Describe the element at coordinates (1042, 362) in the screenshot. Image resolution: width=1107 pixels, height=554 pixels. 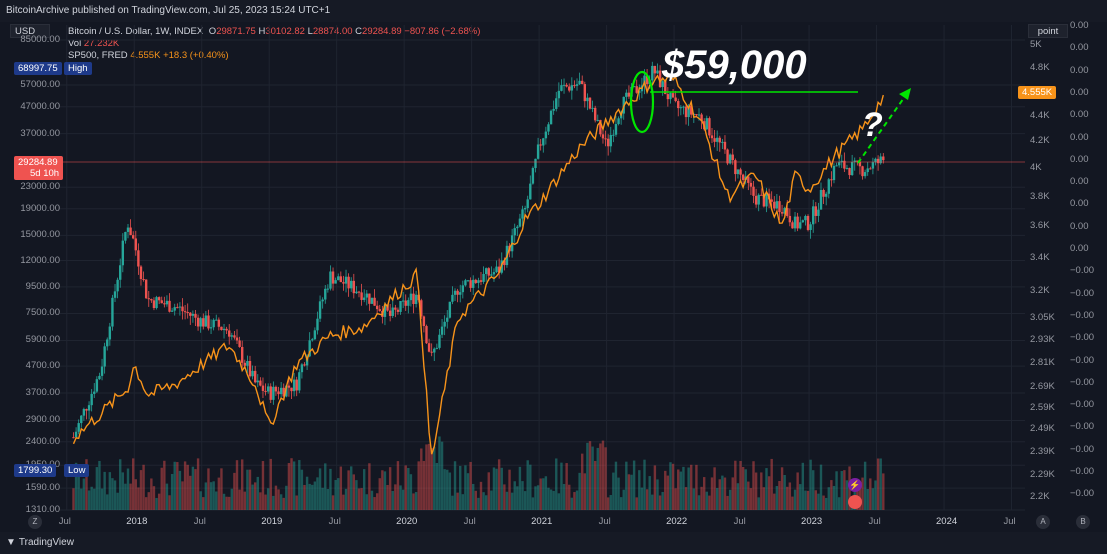
I see `spx-axis-tick: 2.81K` at that location.